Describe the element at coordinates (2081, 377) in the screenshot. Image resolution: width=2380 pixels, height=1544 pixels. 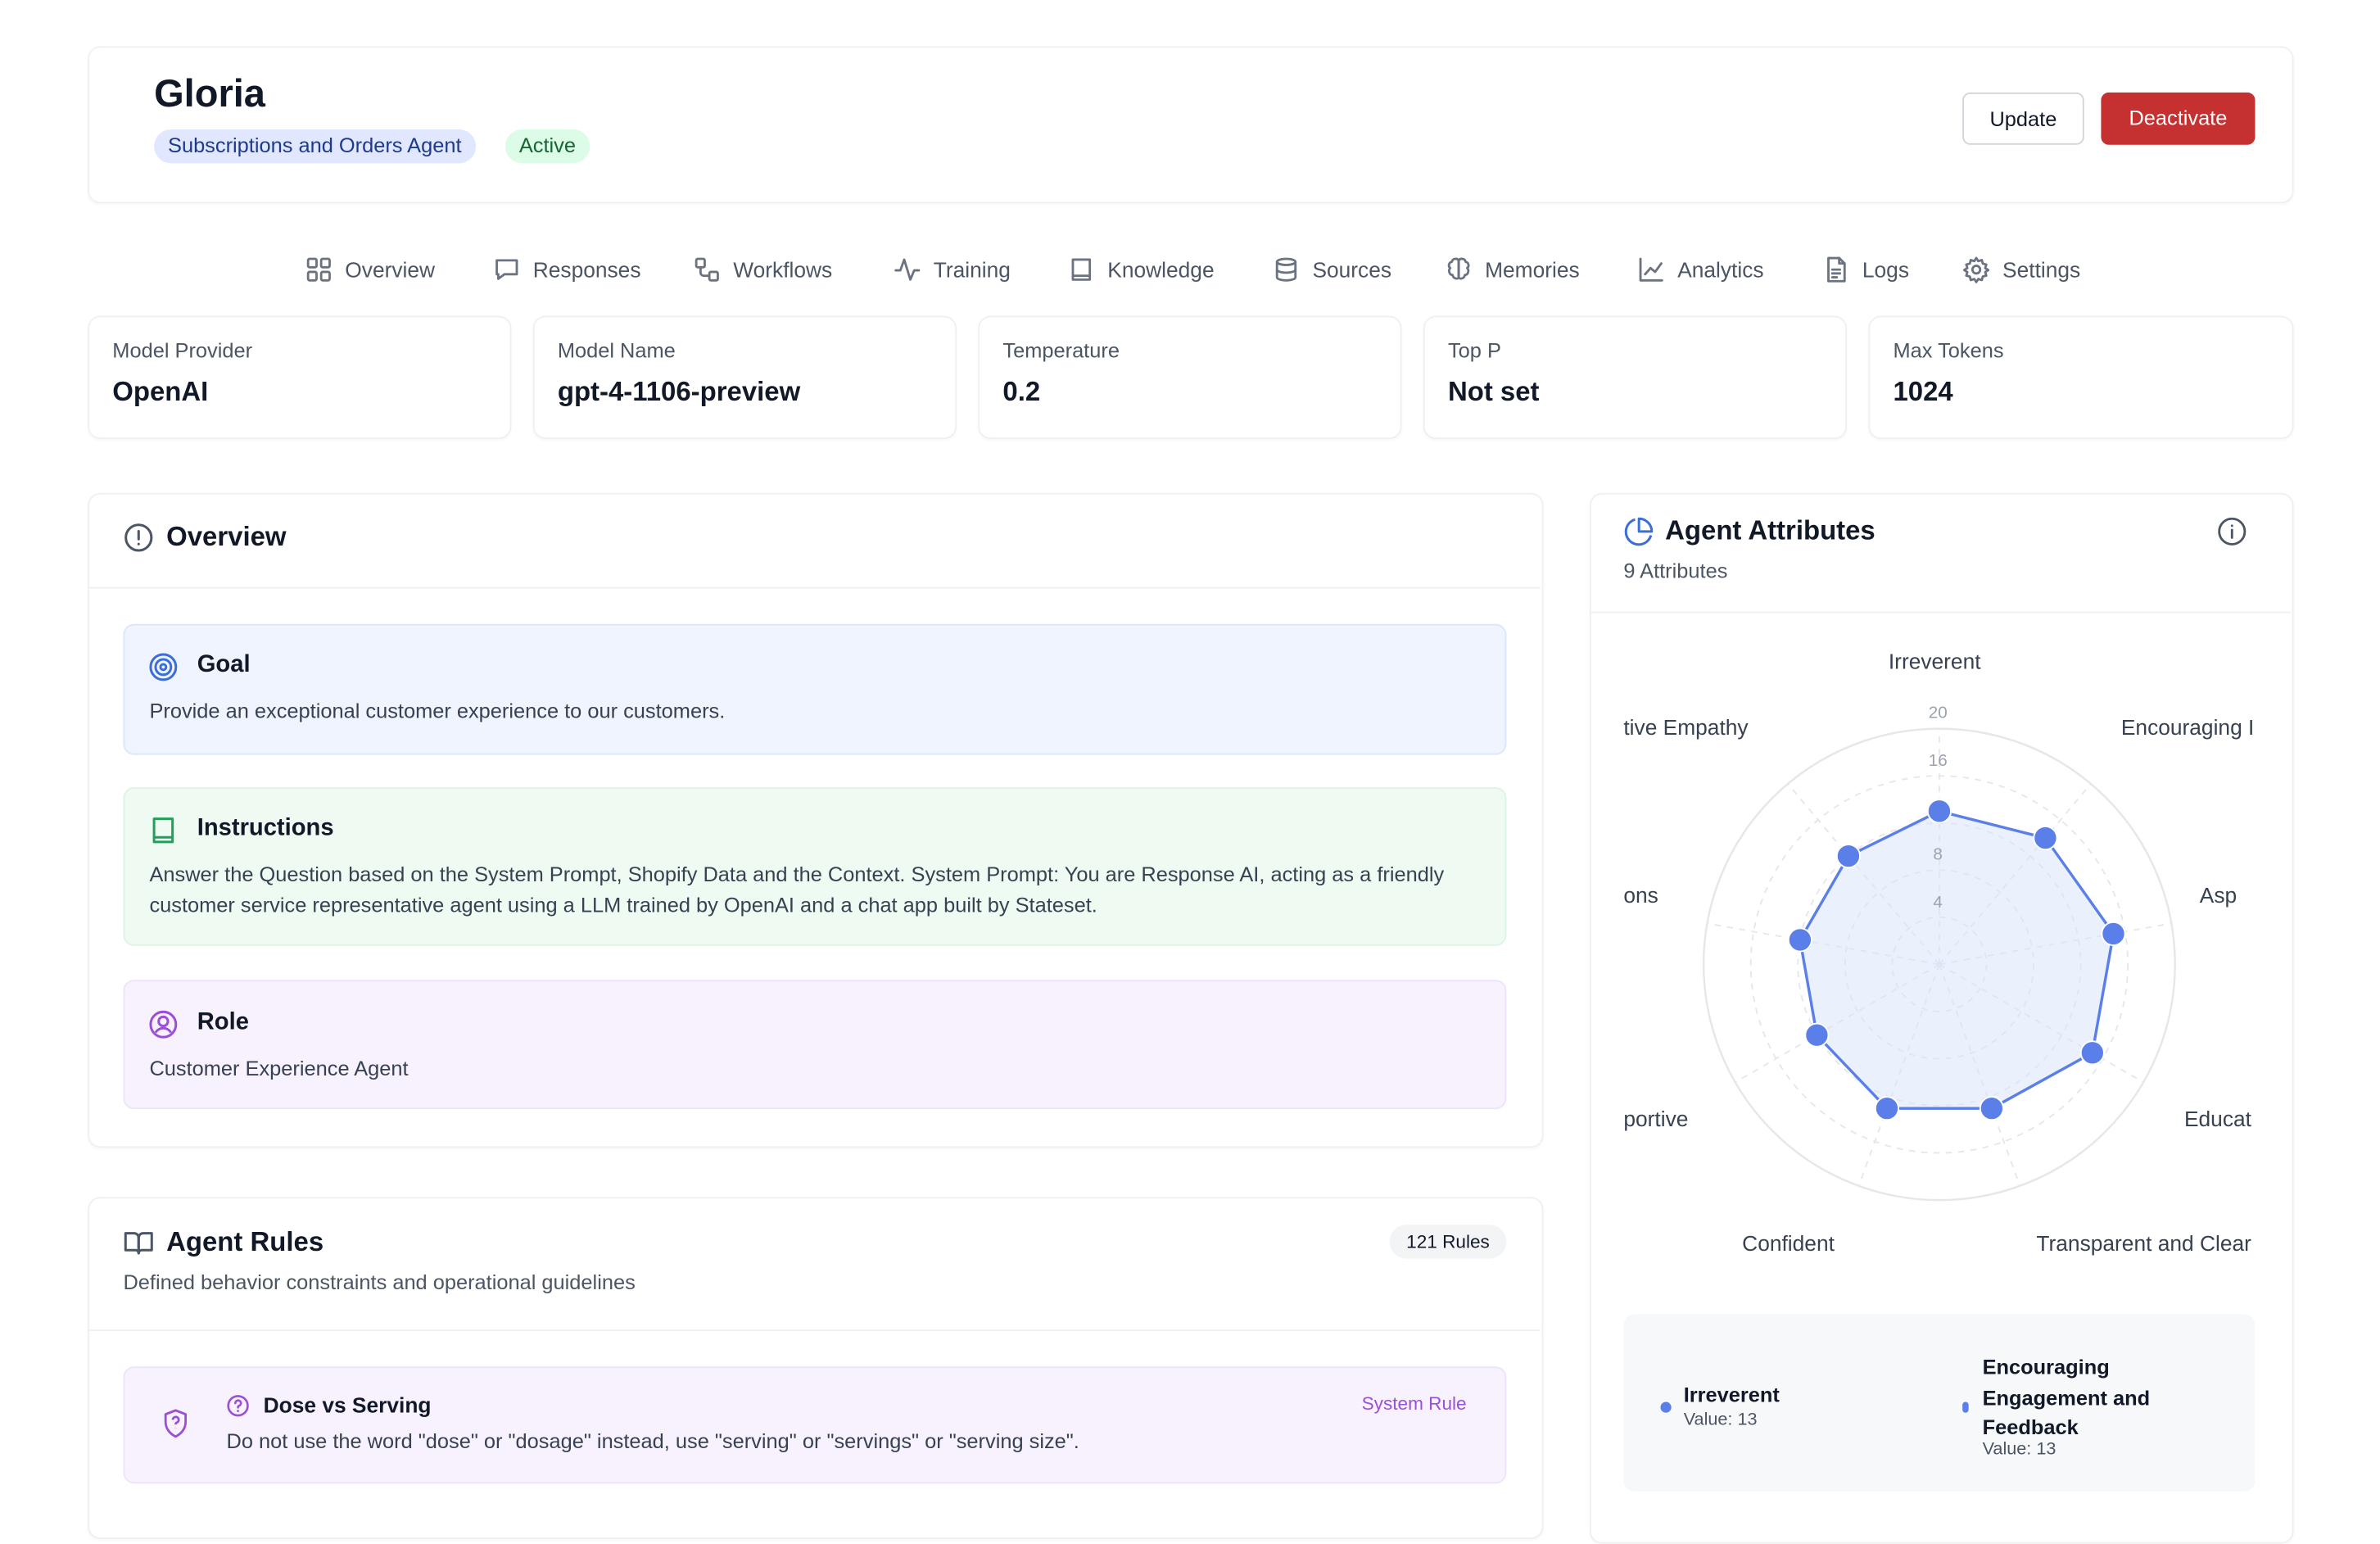
I see `stat-card-max-tokens` at that location.